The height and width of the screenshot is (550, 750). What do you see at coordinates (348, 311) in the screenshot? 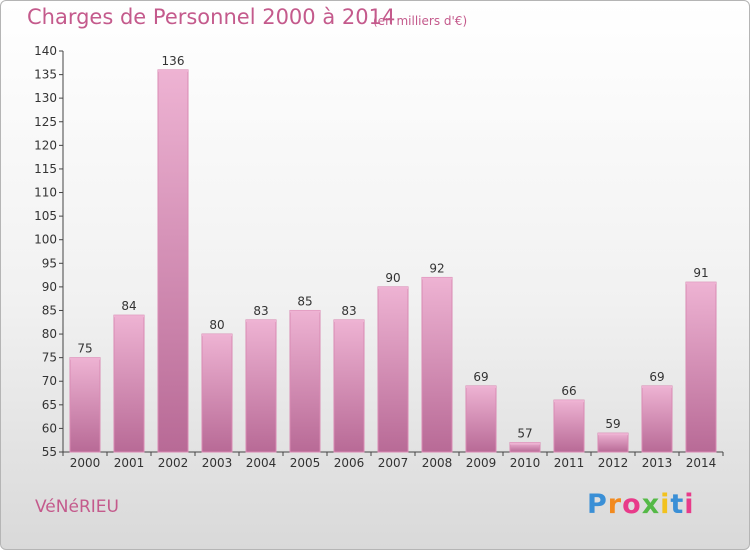
I see `value-label-2006: 83` at bounding box center [348, 311].